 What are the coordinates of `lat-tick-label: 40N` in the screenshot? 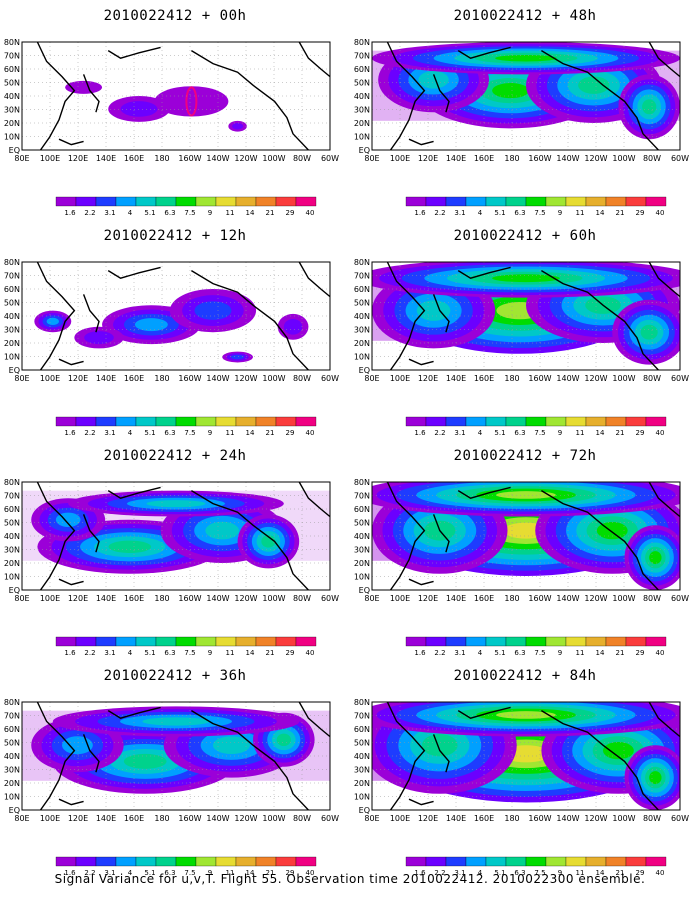 It's located at (362, 316).